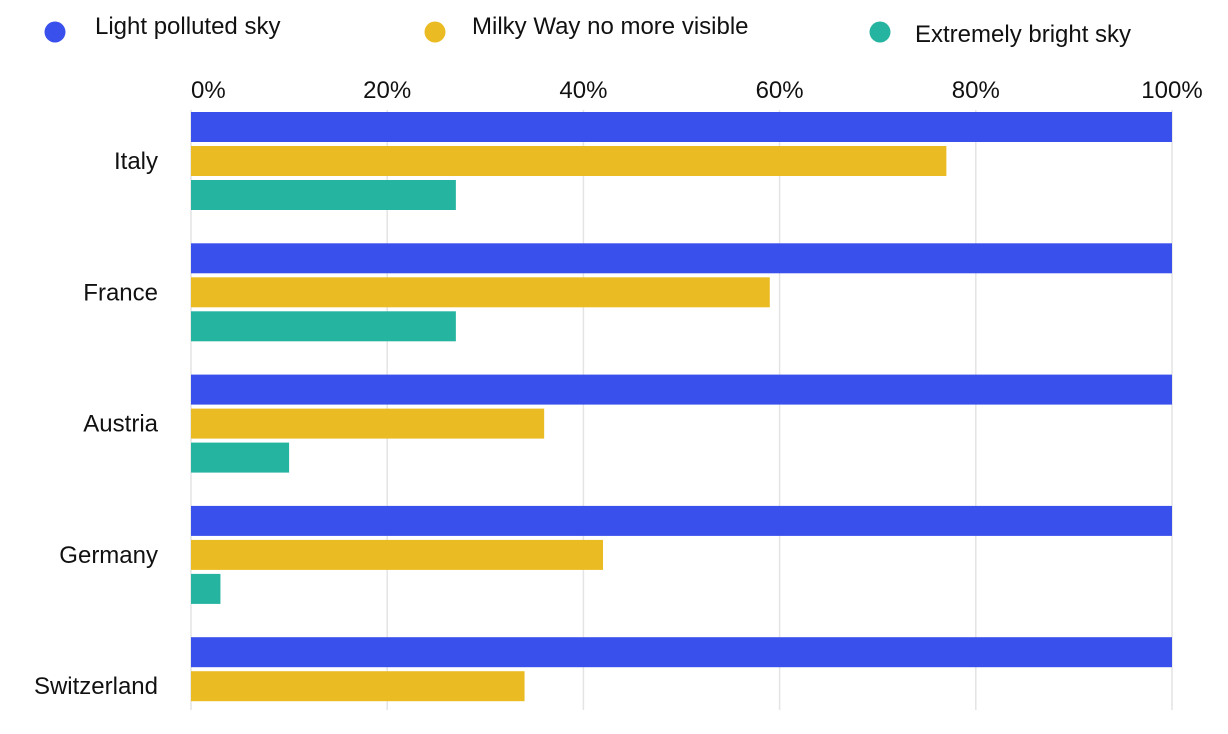 This screenshot has height=734, width=1228. I want to click on x-tick-label: 20%, so click(387, 90).